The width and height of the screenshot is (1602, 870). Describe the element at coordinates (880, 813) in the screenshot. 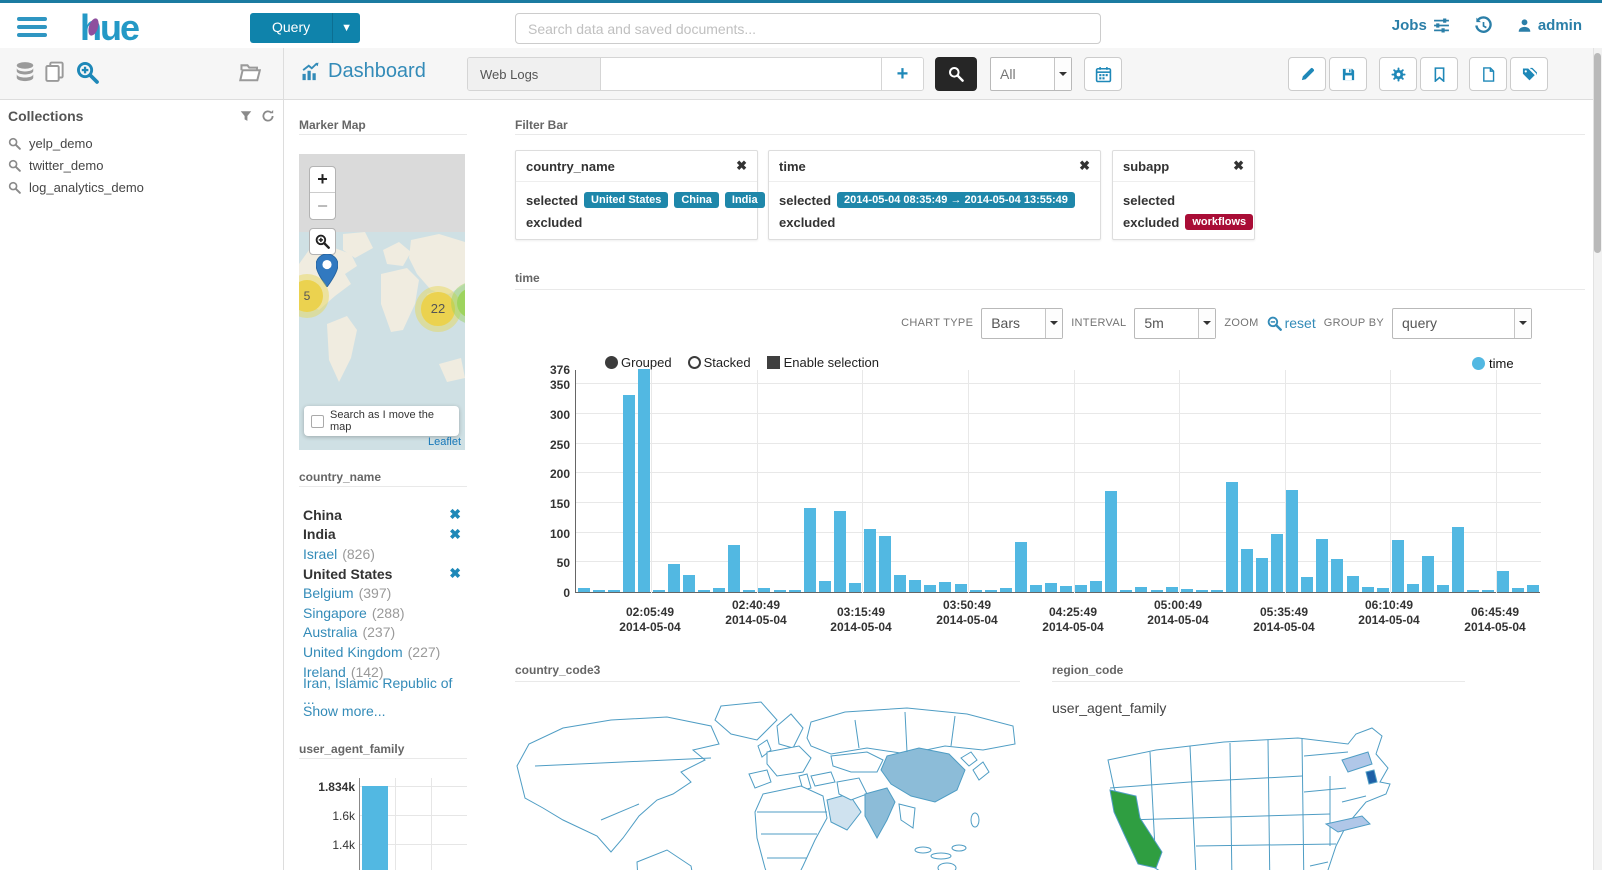

I see `region-india` at that location.